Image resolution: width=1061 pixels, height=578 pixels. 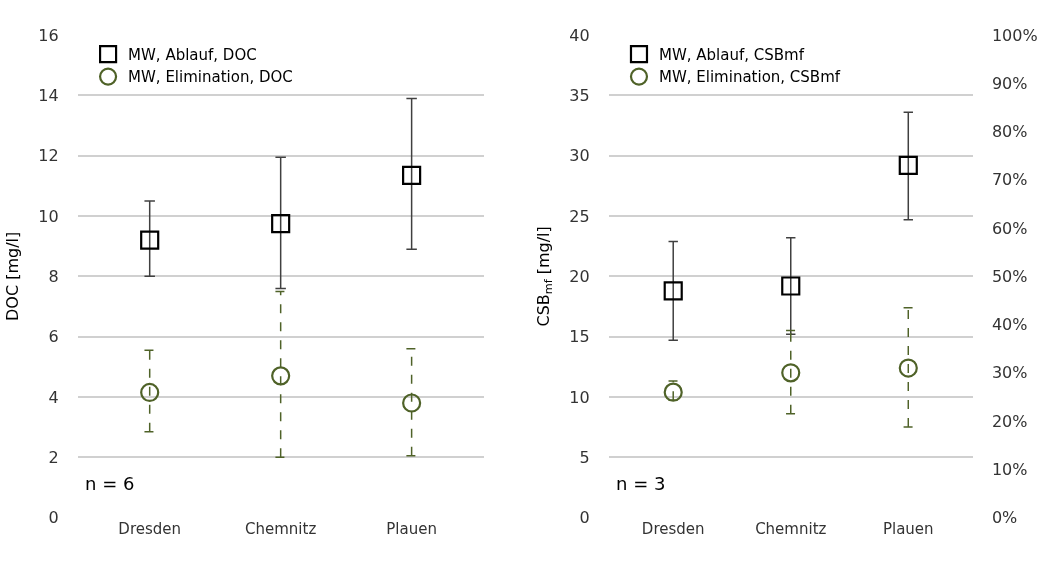 What do you see at coordinates (1009, 373) in the screenshot?
I see `y2-tick-label: 30%` at bounding box center [1009, 373].